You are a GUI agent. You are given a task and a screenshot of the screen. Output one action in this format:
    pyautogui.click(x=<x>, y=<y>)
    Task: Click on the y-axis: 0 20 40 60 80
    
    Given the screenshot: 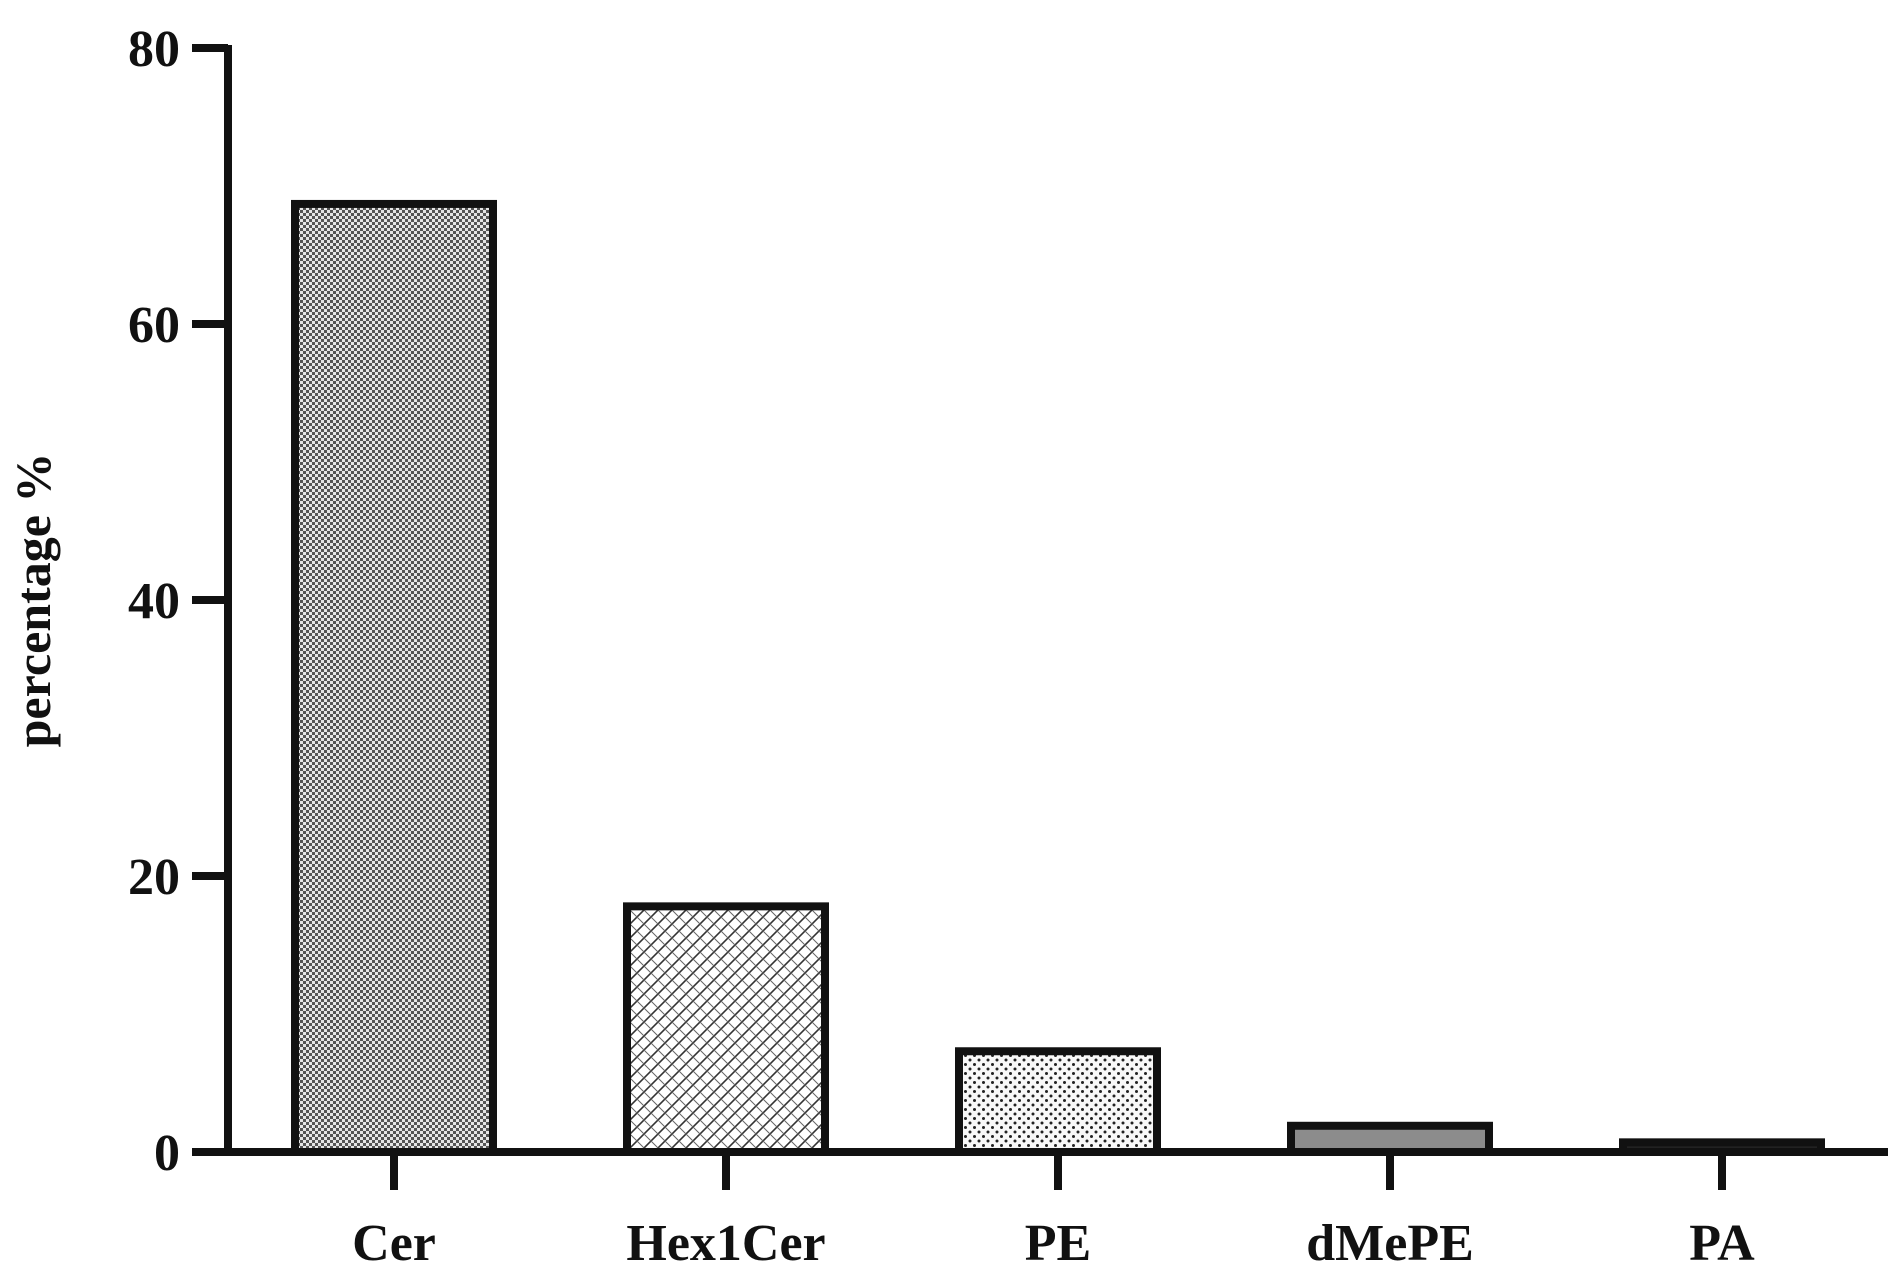 What is the action you would take?
    pyautogui.click(x=180, y=601)
    